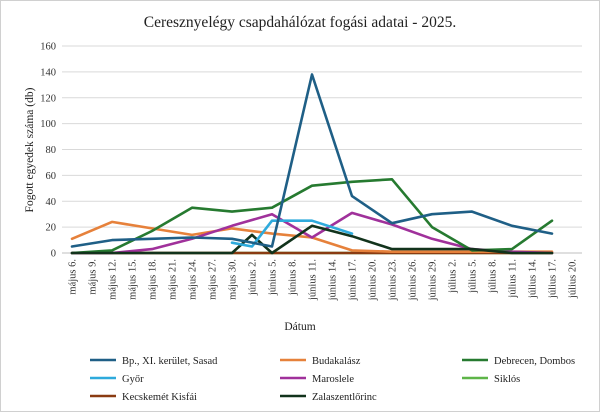  What do you see at coordinates (170, 361) in the screenshot?
I see `legend-label: Bp., XI. kerület, Sasad` at bounding box center [170, 361].